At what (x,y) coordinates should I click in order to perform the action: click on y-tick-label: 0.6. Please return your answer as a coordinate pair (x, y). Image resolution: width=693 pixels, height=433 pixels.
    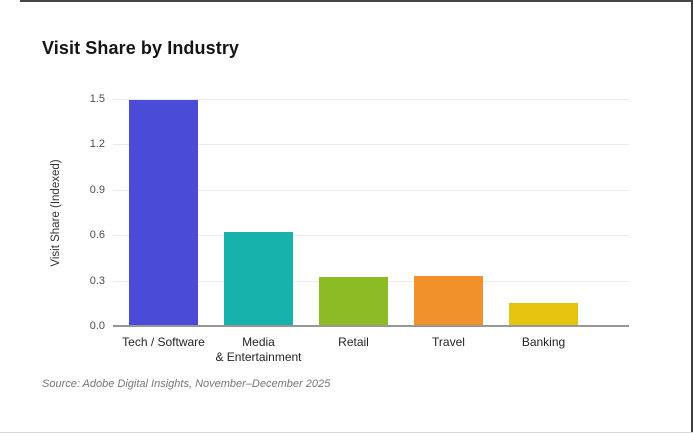
    Looking at the image, I should click on (97, 235).